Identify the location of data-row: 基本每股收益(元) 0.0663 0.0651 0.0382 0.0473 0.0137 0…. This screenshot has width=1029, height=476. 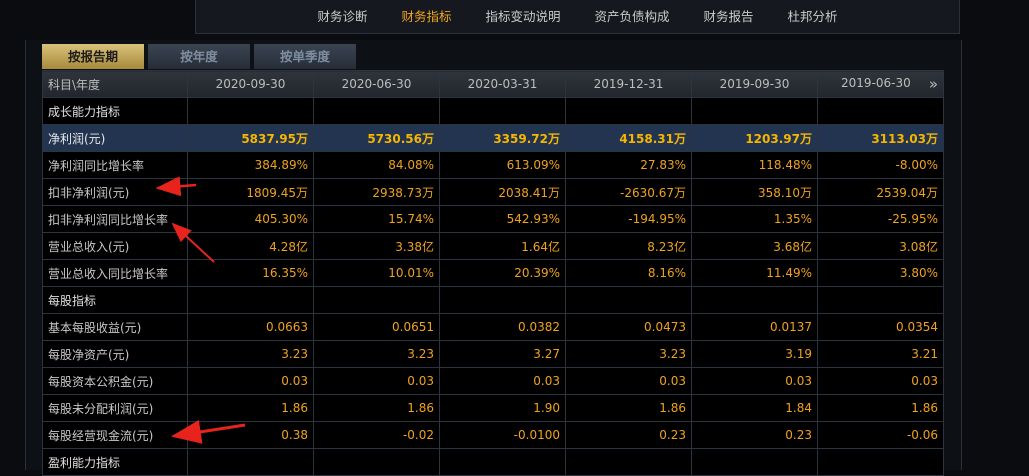
(493, 327).